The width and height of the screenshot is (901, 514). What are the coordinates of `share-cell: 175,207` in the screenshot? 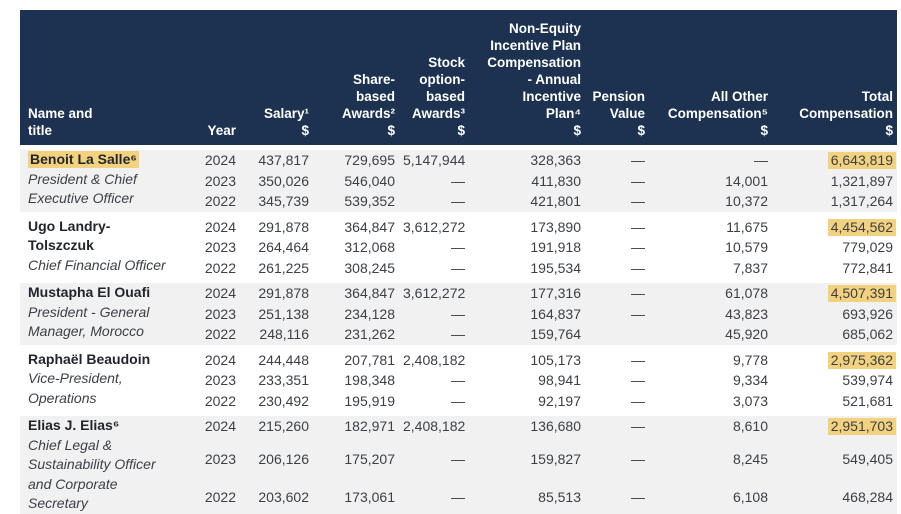 It's located at (369, 459).